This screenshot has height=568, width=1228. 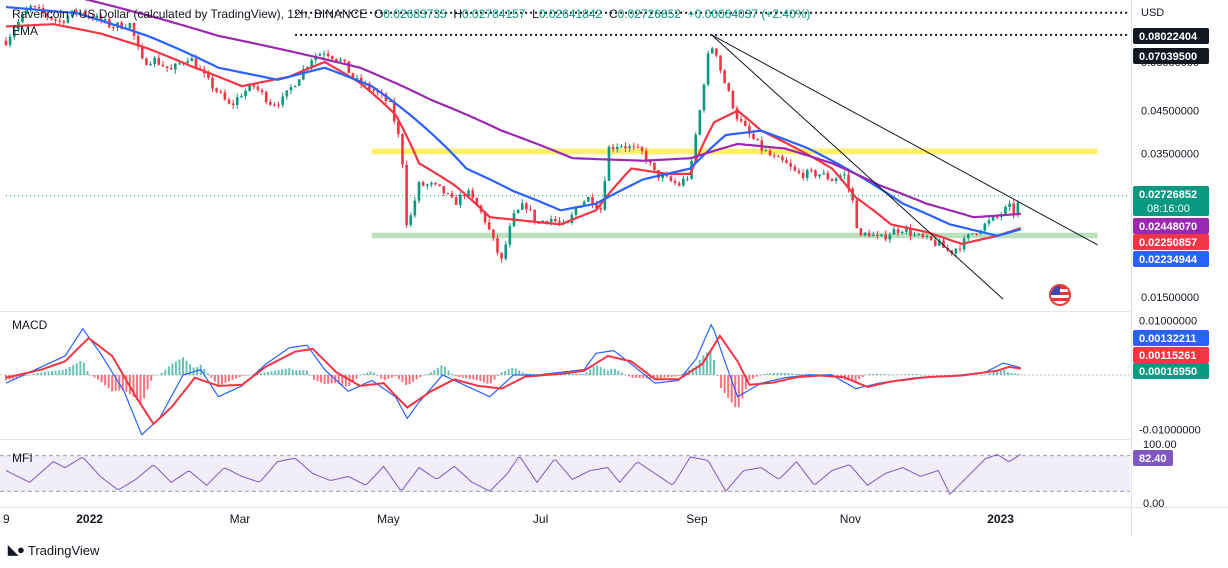 I want to click on ema-indicator-label: EMA, so click(x=25, y=31).